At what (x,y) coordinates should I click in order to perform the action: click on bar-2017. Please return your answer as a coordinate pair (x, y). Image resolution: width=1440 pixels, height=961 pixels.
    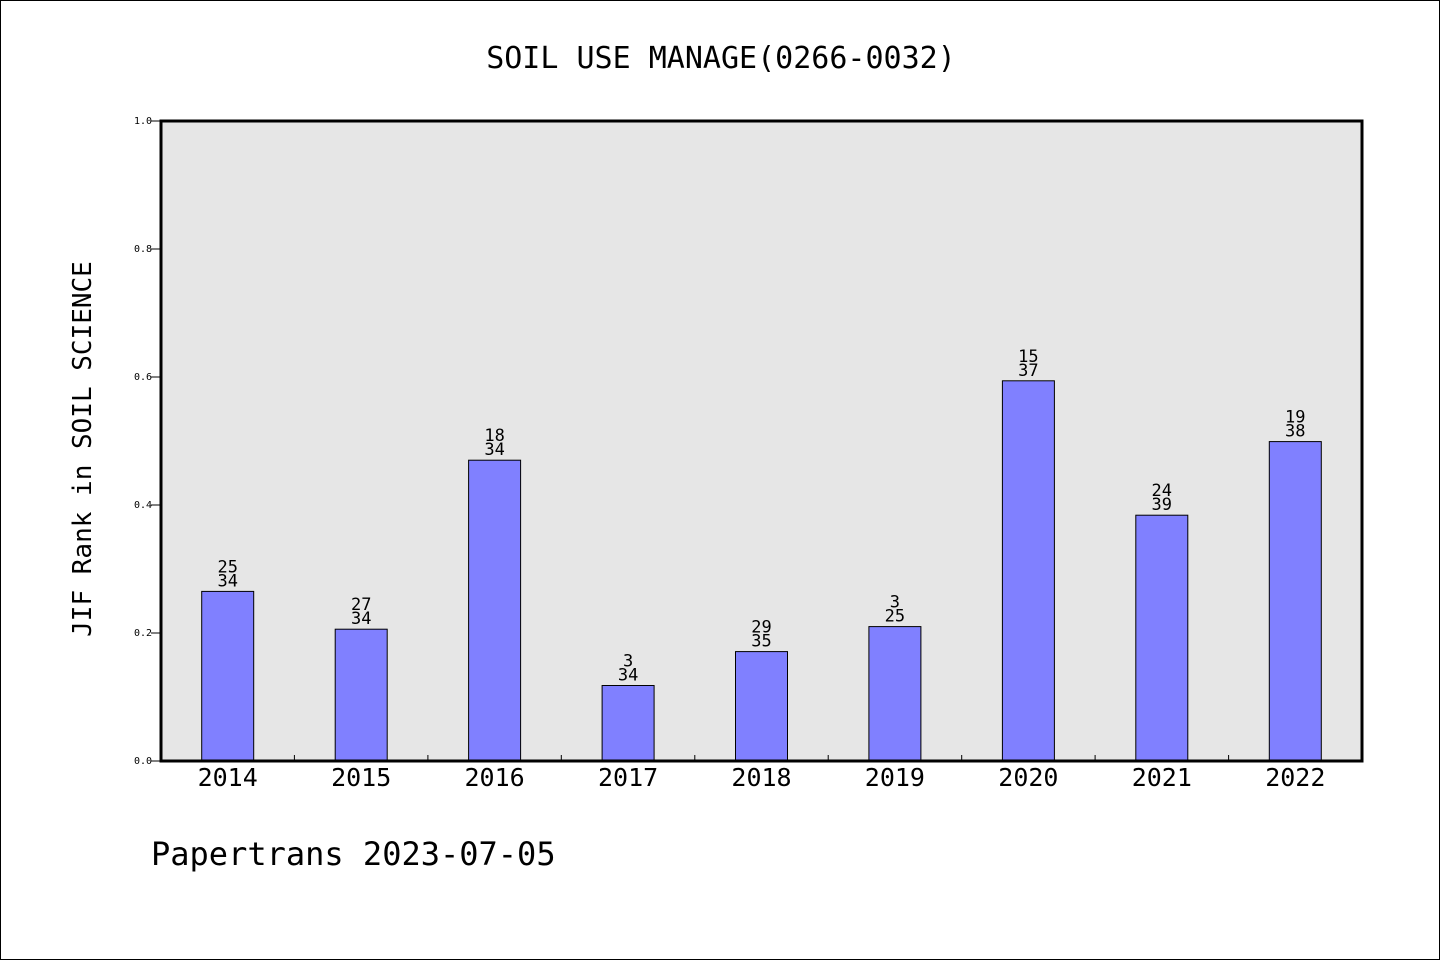
    Looking at the image, I should click on (628, 723).